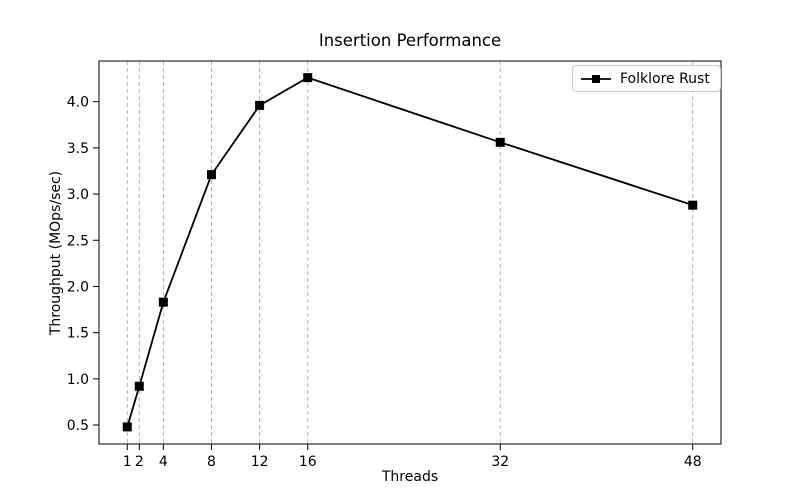 Image resolution: width=800 pixels, height=500 pixels. Describe the element at coordinates (260, 462) in the screenshot. I see `x-tick-label: 12` at that location.